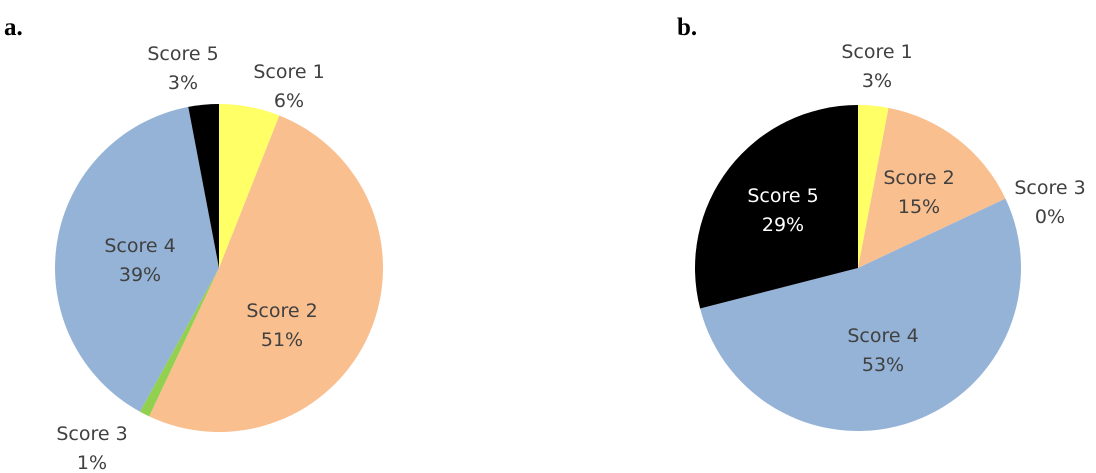 The height and width of the screenshot is (473, 1096). I want to click on slice-label-score-4: Score 4 53%, so click(882, 350).